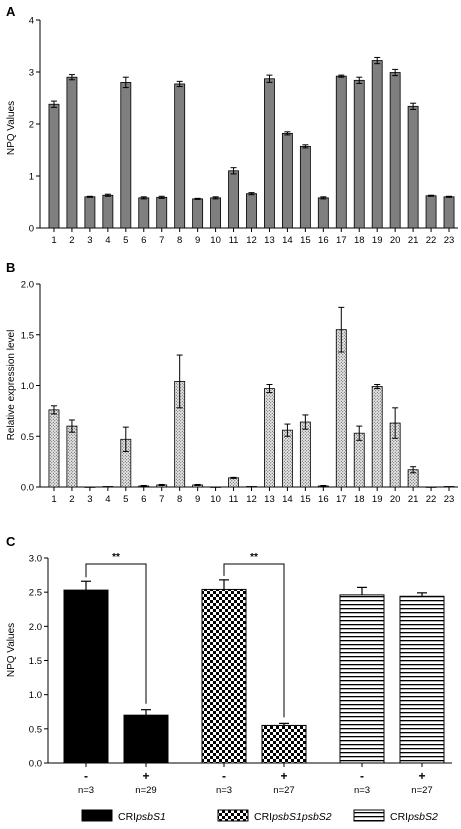 Image resolution: width=461 pixels, height=829 pixels. What do you see at coordinates (362, 790) in the screenshot?
I see `panel-c-sample-size: n=3` at bounding box center [362, 790].